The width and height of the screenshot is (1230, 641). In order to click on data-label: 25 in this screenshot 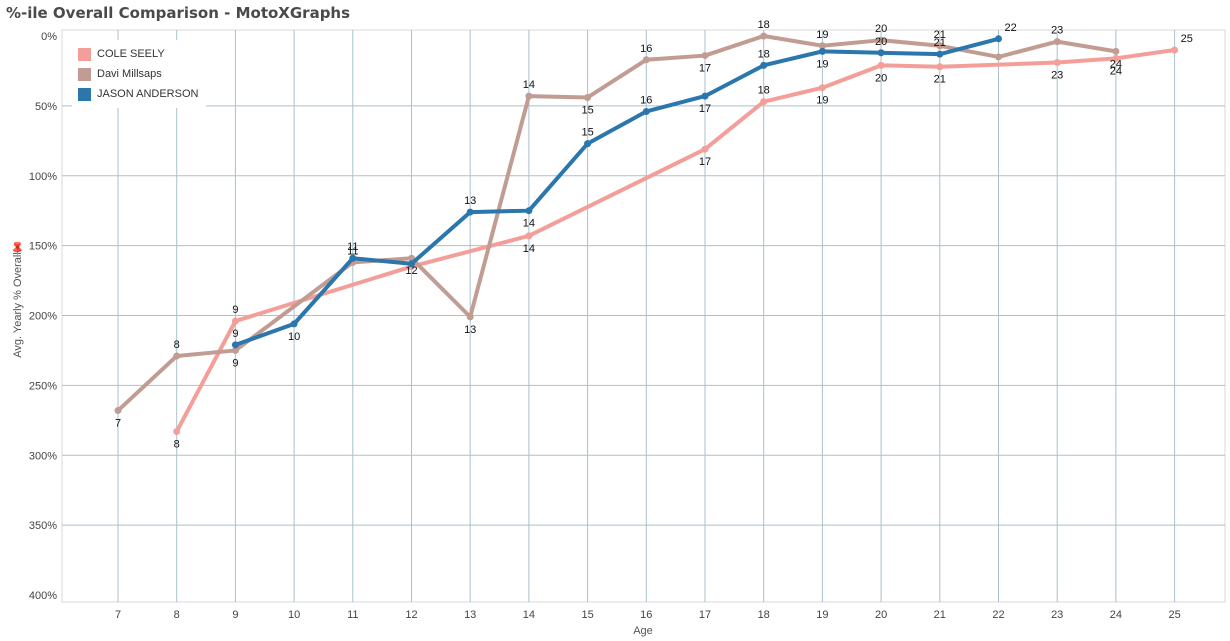, I will do `click(1187, 39)`.